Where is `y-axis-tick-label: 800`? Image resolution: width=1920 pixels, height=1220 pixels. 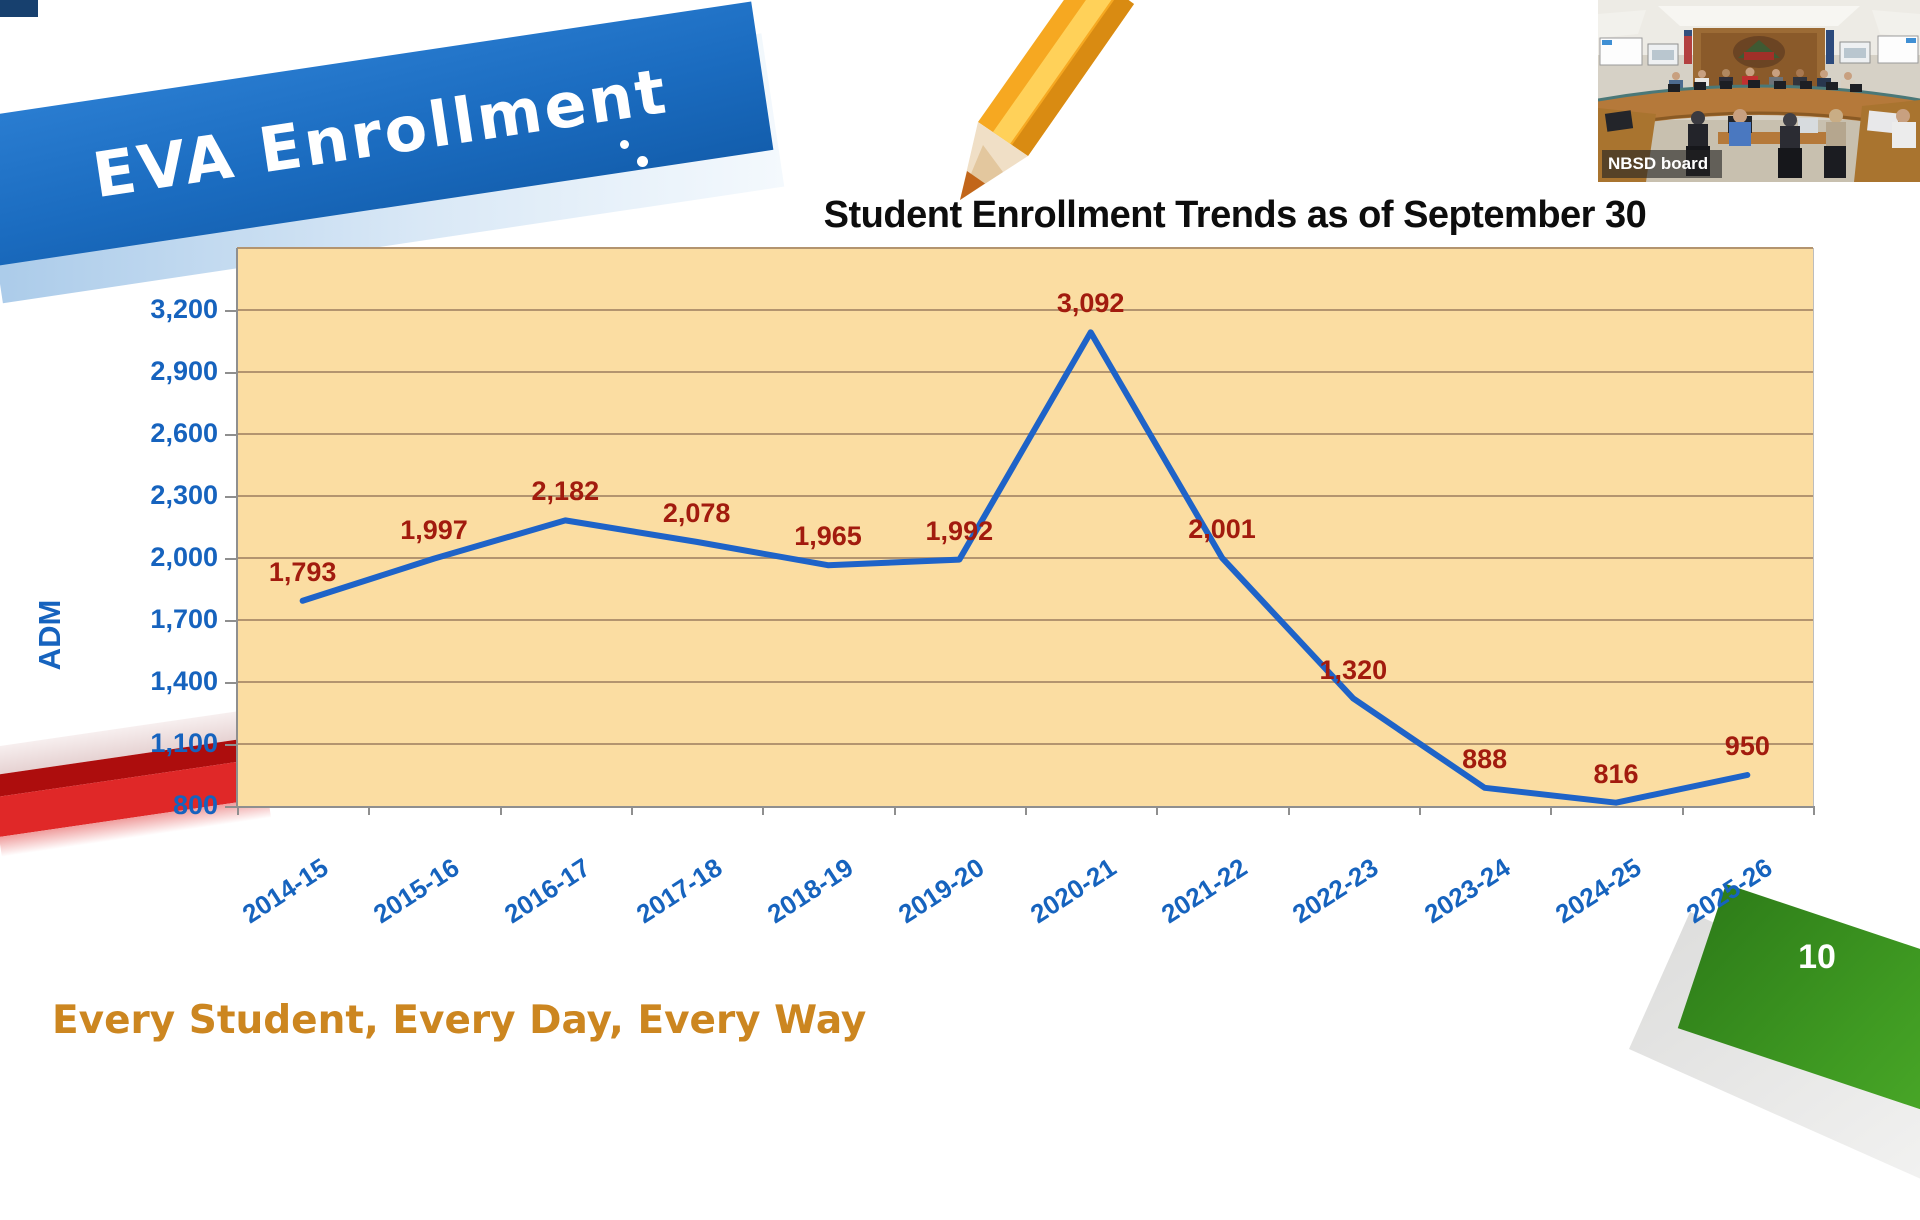
y-axis-tick-label: 800 is located at coordinates (195, 805).